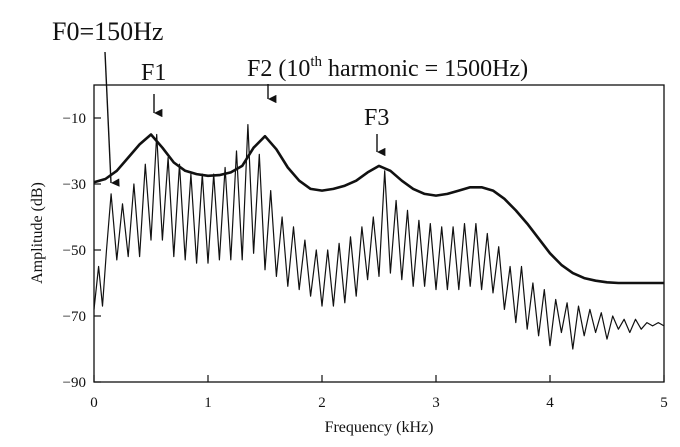 Image resolution: width=680 pixels, height=447 pixels. What do you see at coordinates (436, 403) in the screenshot?
I see `x-tick-label: 3` at bounding box center [436, 403].